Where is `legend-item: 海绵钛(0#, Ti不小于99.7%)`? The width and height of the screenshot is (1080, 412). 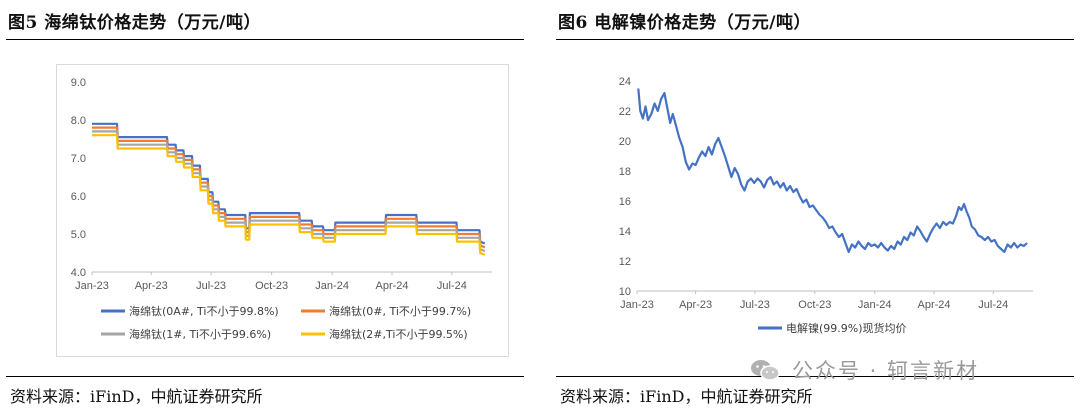 legend-item: 海绵钛(0#, Ti不小于99.7%) is located at coordinates (386, 311).